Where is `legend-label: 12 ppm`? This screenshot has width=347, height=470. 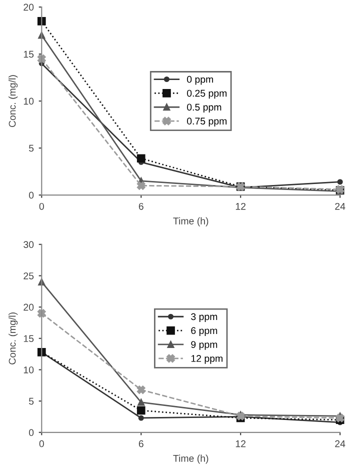
legend-label: 12 ppm is located at coordinates (206, 359).